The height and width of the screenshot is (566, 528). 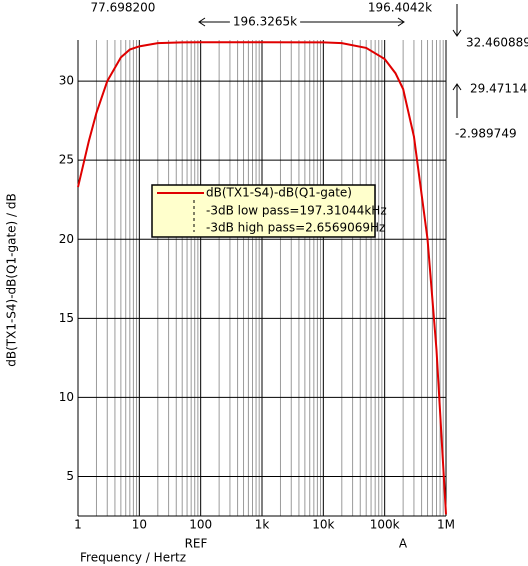 What do you see at coordinates (196, 544) in the screenshot?
I see `annotation: REF` at bounding box center [196, 544].